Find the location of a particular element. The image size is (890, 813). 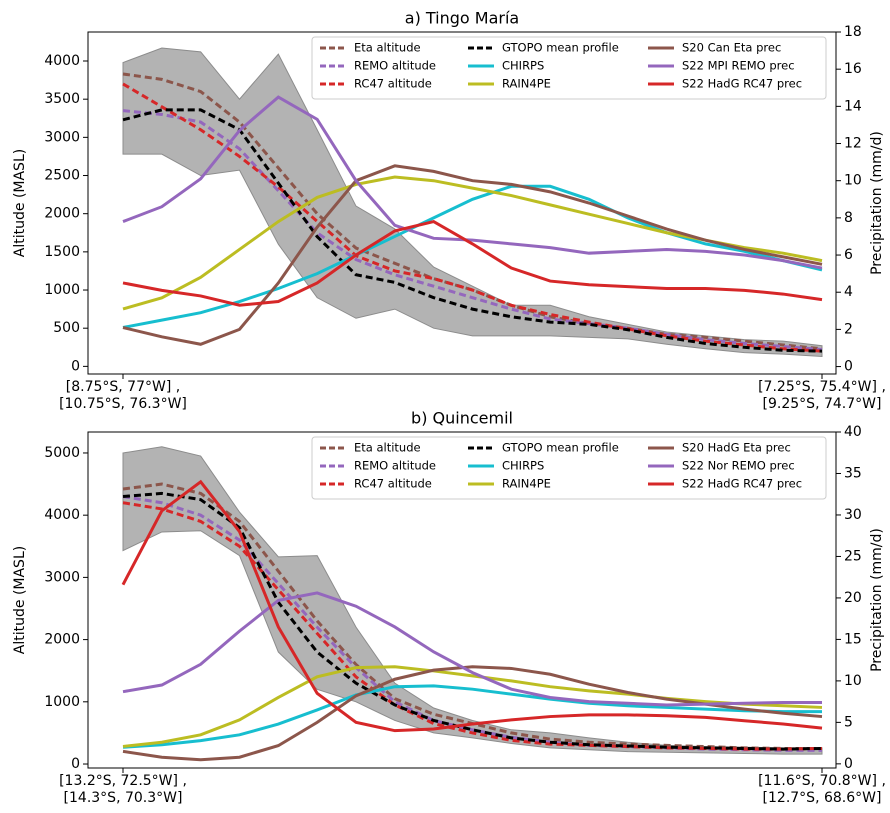

legend-label: S20 Can Eta prec is located at coordinates (731, 48).